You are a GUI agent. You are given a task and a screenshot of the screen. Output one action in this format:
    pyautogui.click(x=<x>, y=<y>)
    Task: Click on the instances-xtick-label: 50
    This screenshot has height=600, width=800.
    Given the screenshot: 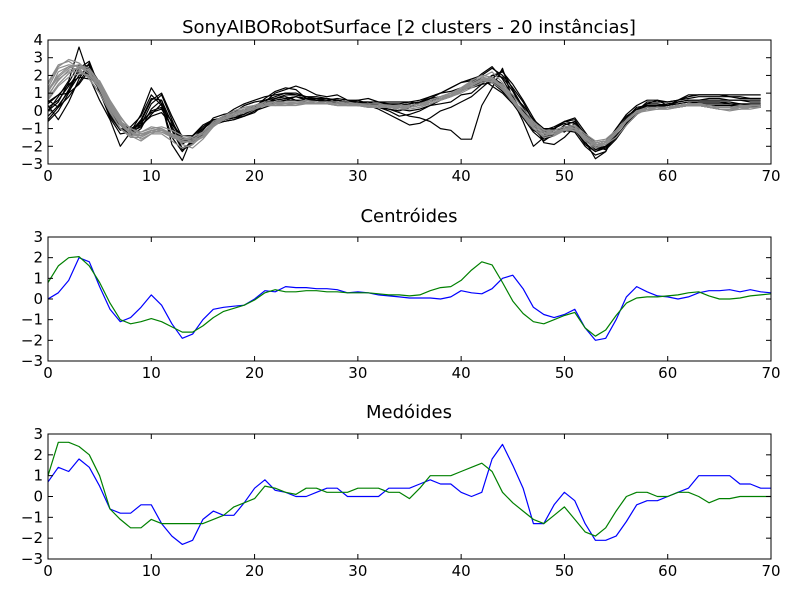 What is the action you would take?
    pyautogui.click(x=564, y=176)
    